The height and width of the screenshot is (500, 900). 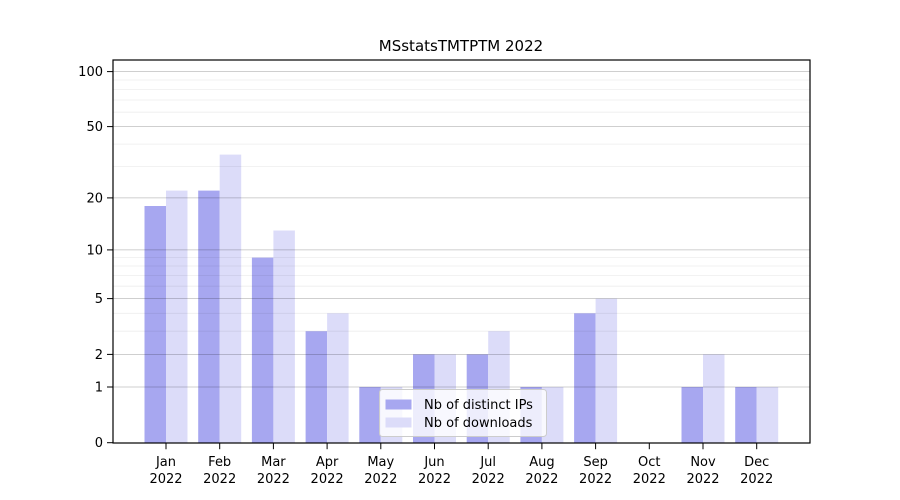 I want to click on bar-nb-of-downloads-feb, so click(x=230, y=298).